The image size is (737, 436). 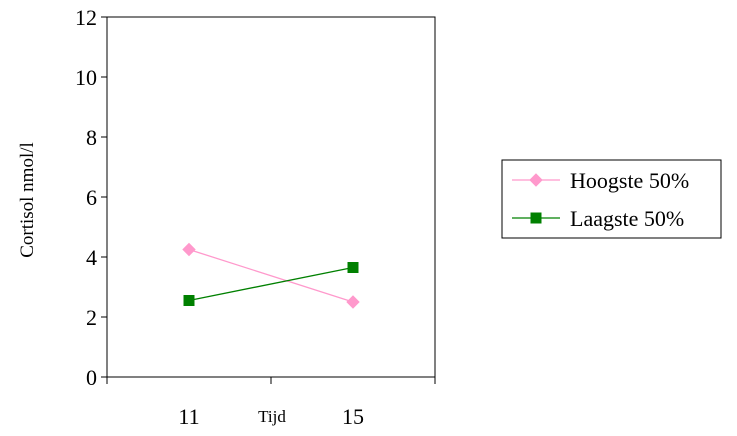 What do you see at coordinates (627, 218) in the screenshot?
I see `legend-label: Laagste 50%` at bounding box center [627, 218].